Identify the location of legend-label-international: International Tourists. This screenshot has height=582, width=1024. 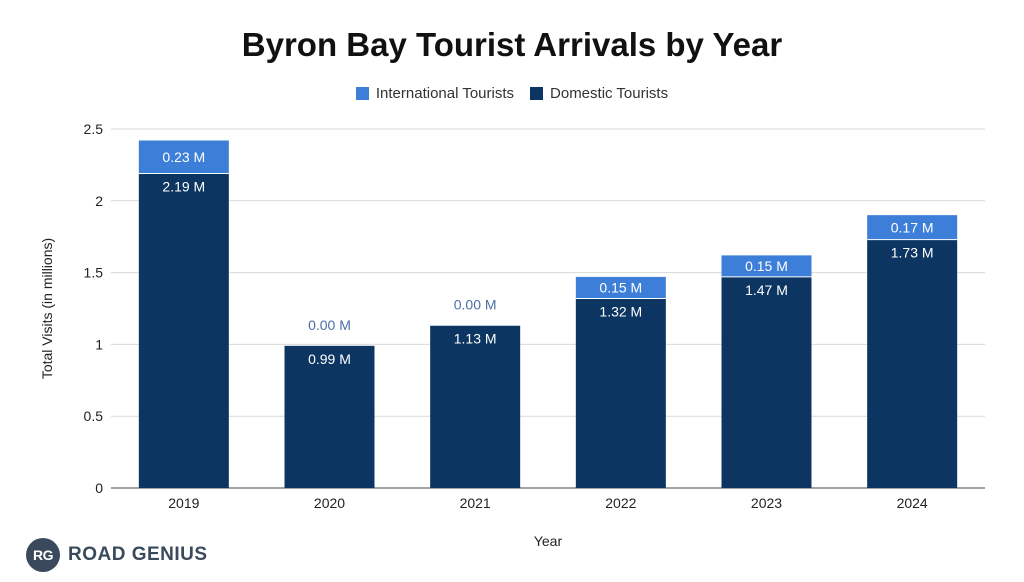
(445, 93).